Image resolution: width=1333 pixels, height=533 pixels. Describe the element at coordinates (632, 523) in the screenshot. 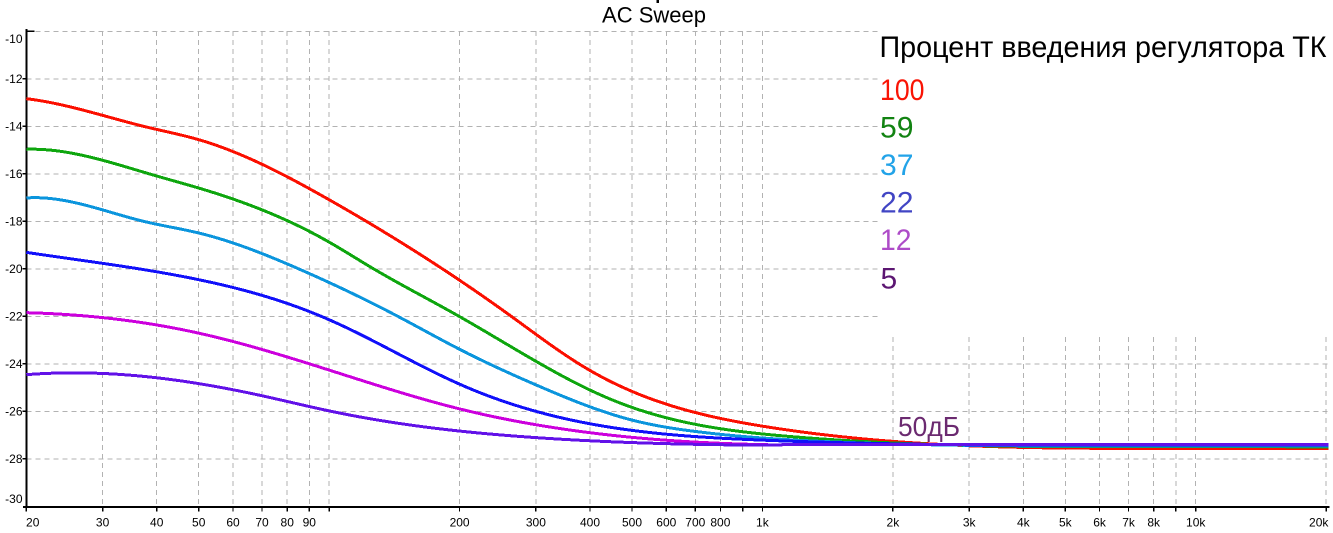

I see `svg-text: 500` at that location.